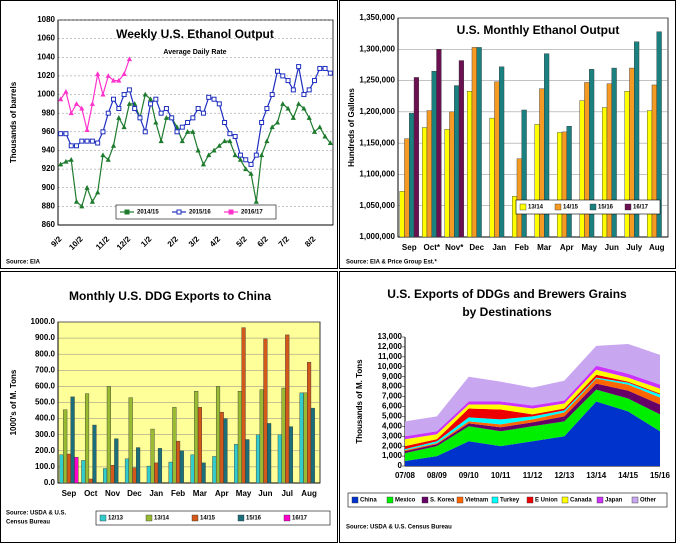 The image size is (676, 543). What do you see at coordinates (49, 187) in the screenshot?
I see `y-tick-label: 900` at bounding box center [49, 187].